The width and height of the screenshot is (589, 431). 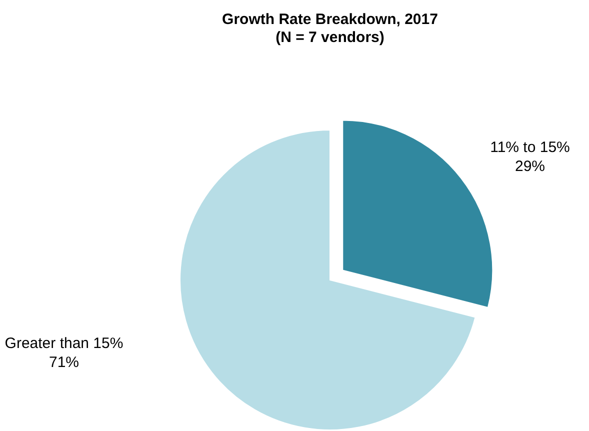 I want to click on chart-subtitle: (N = 7 vendors), so click(x=330, y=37).